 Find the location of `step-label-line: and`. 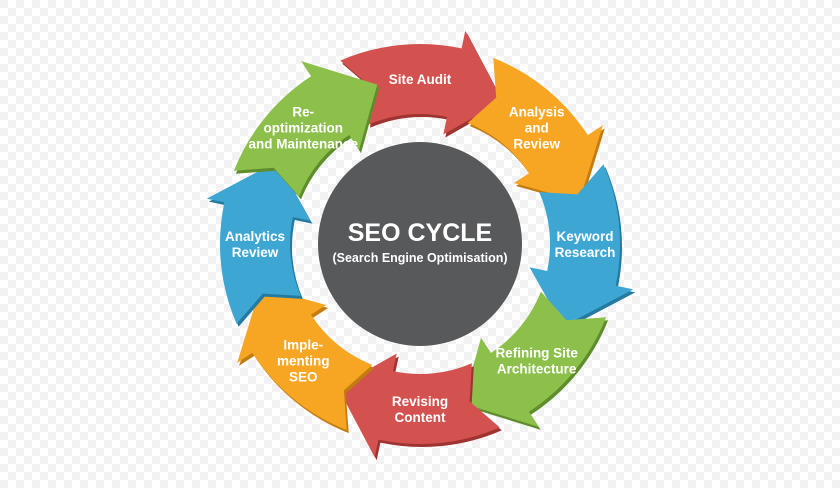

step-label-line: and is located at coordinates (537, 127).